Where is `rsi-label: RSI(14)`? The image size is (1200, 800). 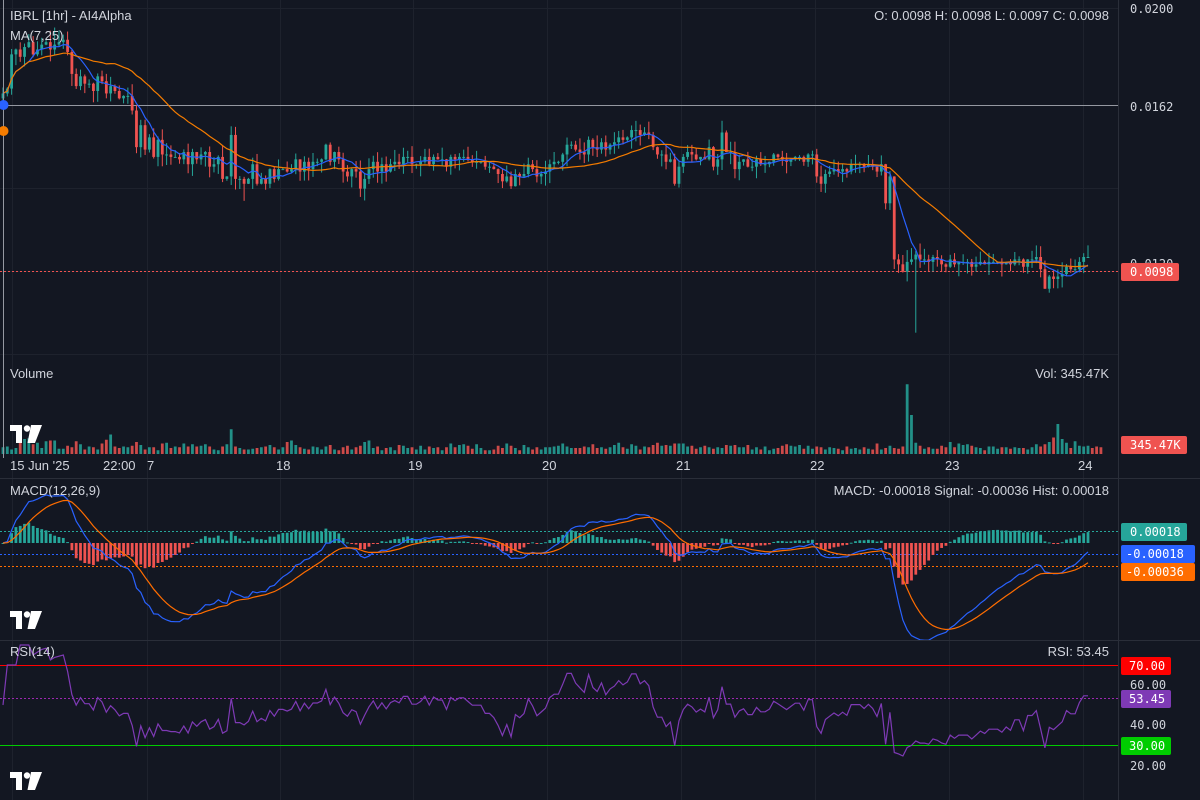
rsi-label: RSI(14) is located at coordinates (32, 651).